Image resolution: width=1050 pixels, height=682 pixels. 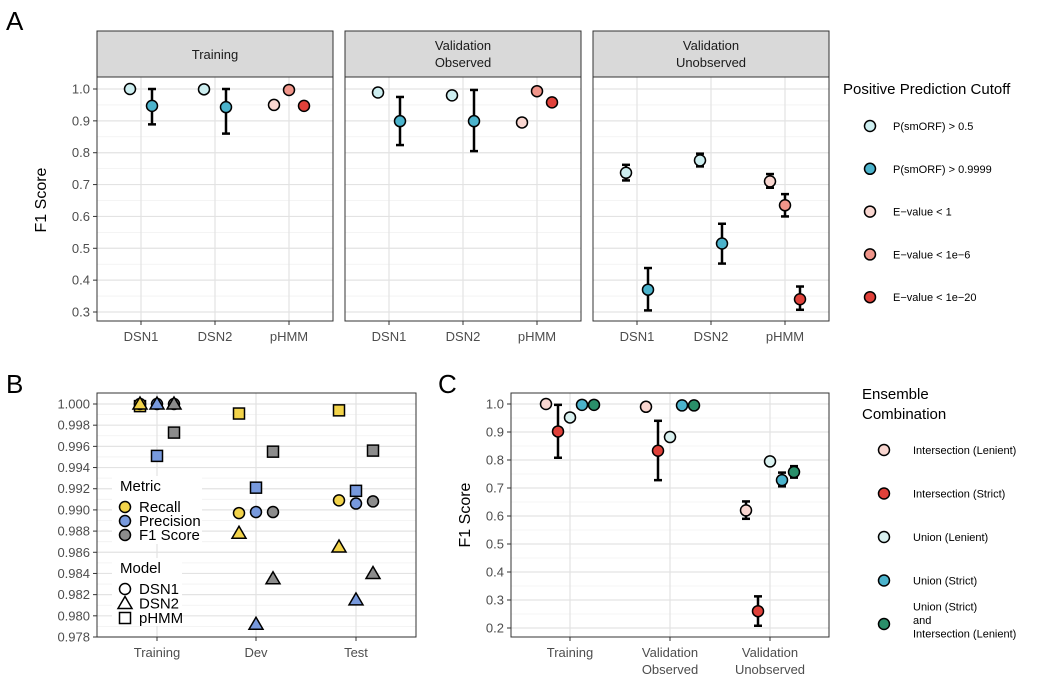 What do you see at coordinates (463, 54) in the screenshot?
I see `facet-strip` at bounding box center [463, 54].